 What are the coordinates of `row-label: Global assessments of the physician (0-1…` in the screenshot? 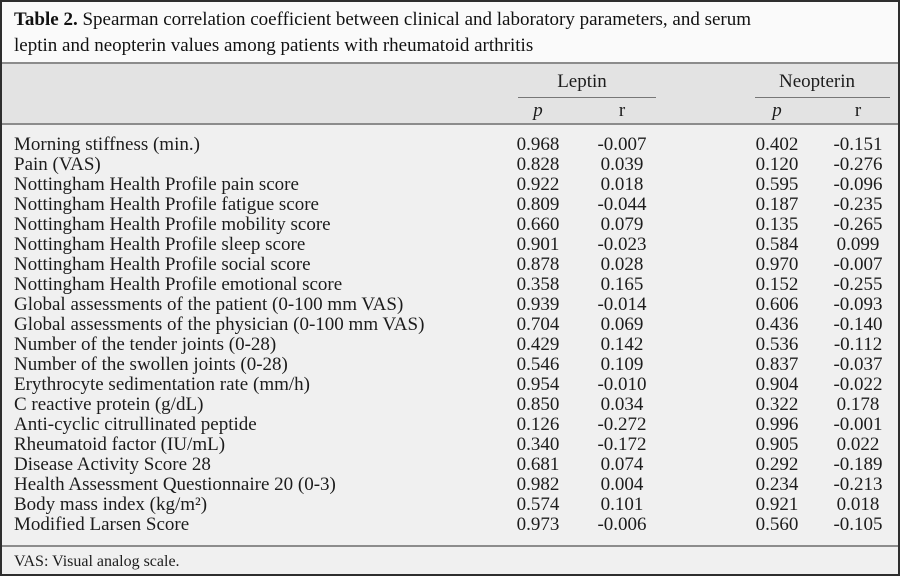 It's located at (219, 325).